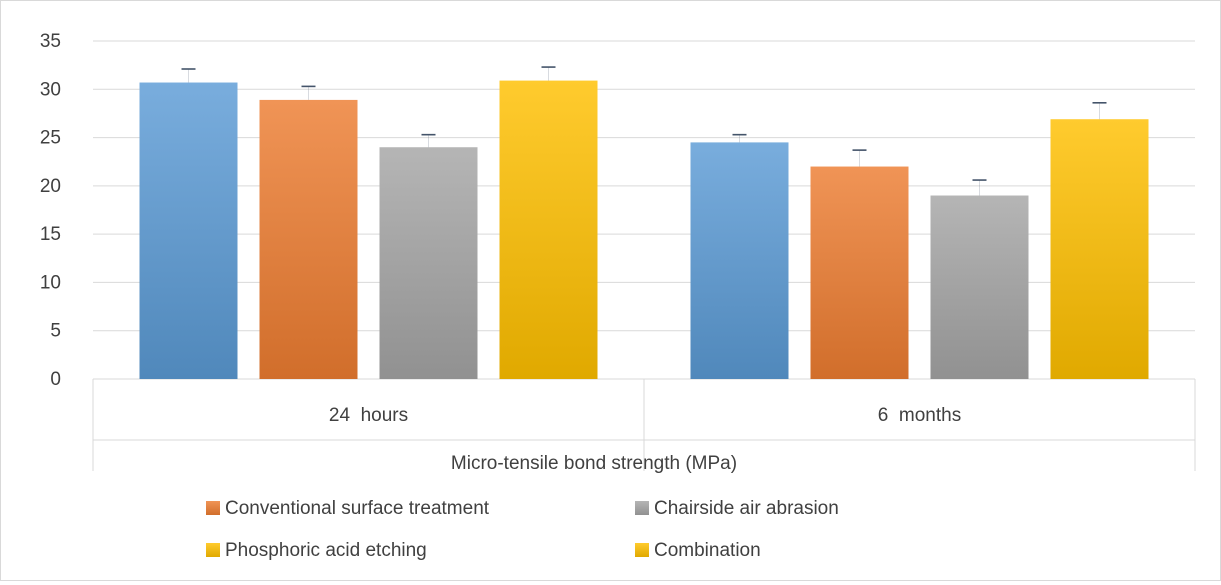 This screenshot has height=585, width=1221. Describe the element at coordinates (50, 41) in the screenshot. I see `y-tick-label: 35` at that location.